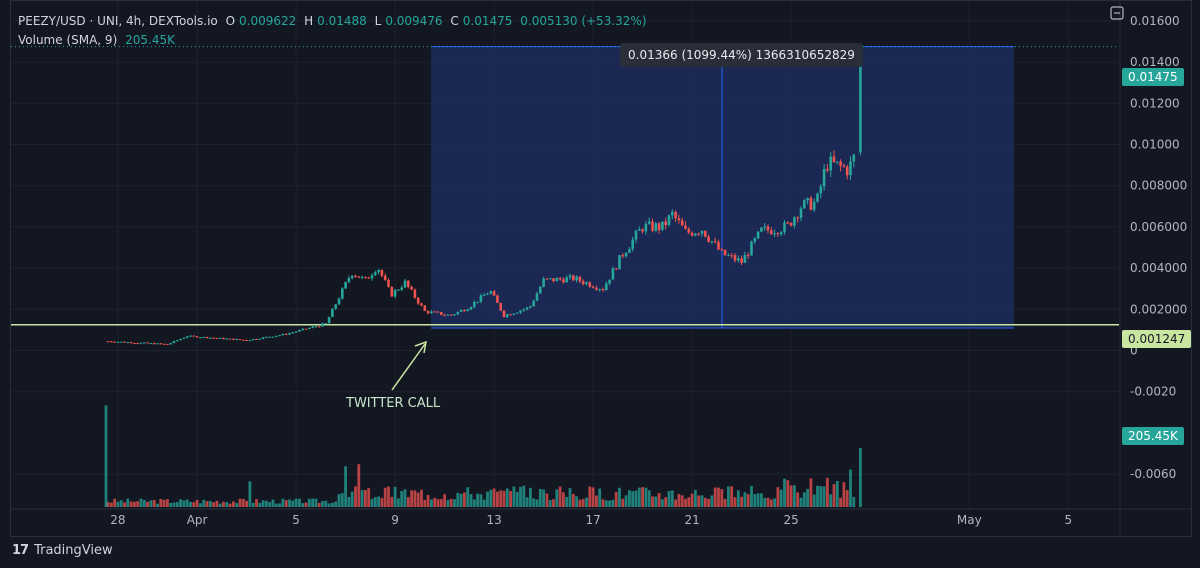 Image resolution: width=1200 pixels, height=568 pixels. What do you see at coordinates (1117, 13) in the screenshot?
I see `settings-gear-icon` at bounding box center [1117, 13].